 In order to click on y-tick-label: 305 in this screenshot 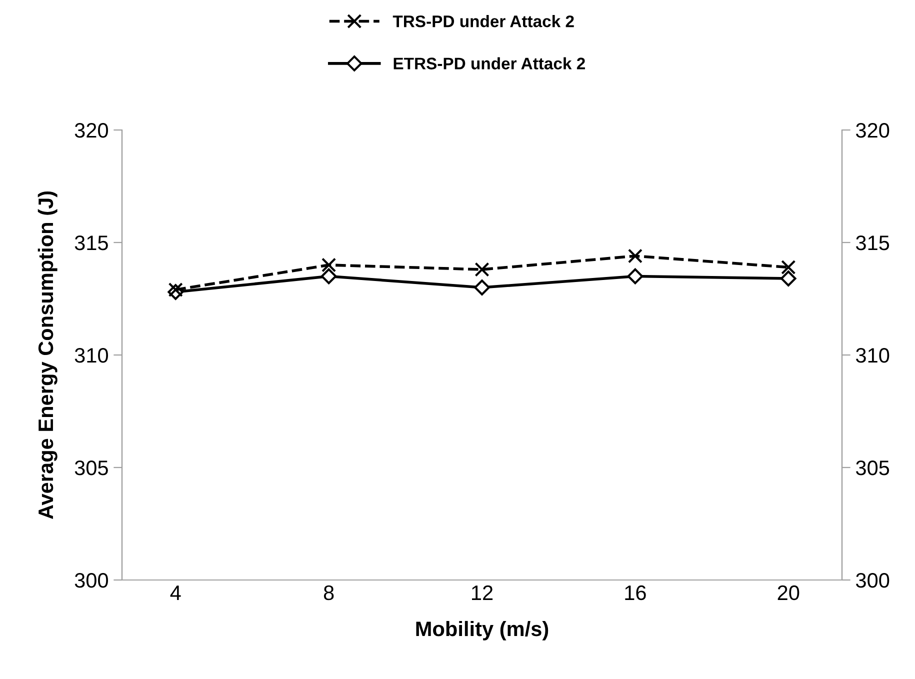, I will do `click(91, 468)`.